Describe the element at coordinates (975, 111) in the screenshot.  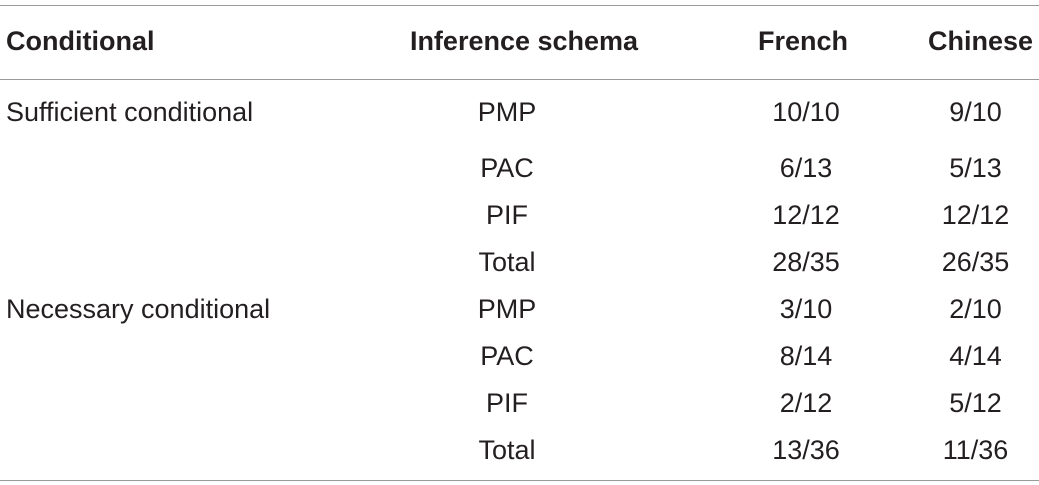
I see `cell-chinese: 9/10` at that location.